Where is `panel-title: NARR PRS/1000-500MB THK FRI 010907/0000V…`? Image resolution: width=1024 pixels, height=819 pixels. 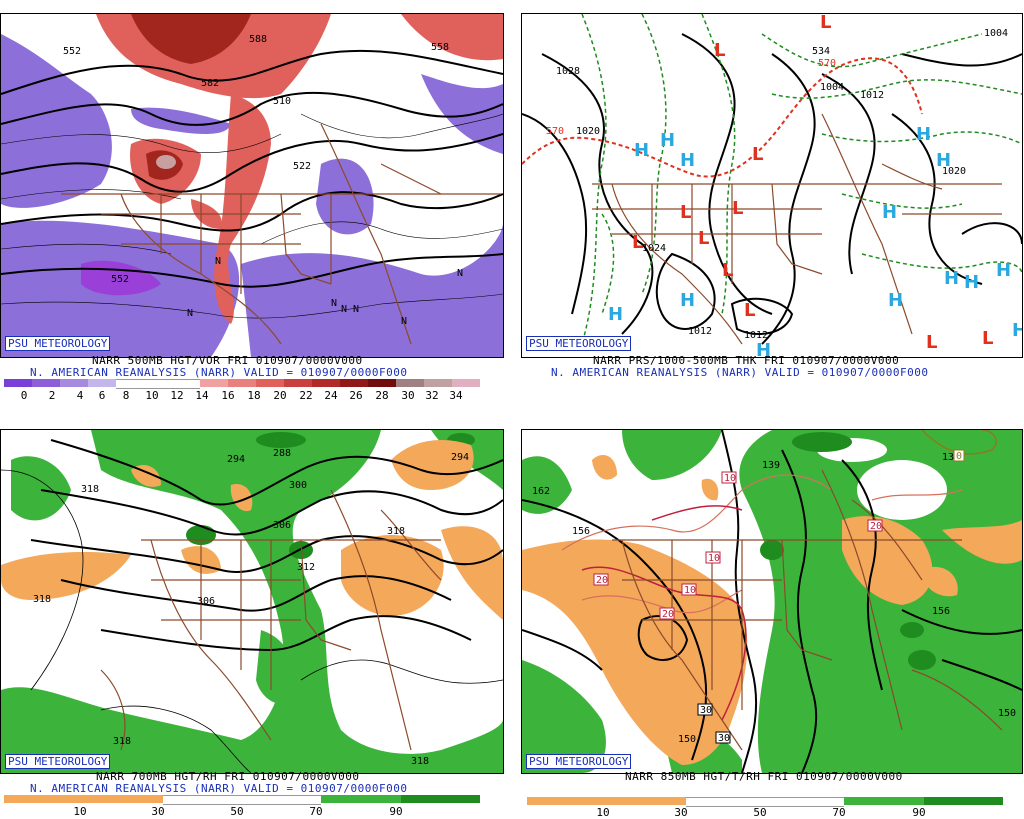 panel-title: NARR PRS/1000-500MB THK FRI 010907/0000V… is located at coordinates (746, 360).